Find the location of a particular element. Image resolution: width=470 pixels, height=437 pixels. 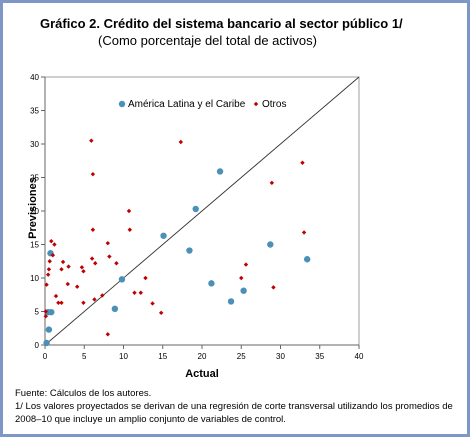

legend-label-alc: América Latina y el Caribe is located at coordinates (187, 104).